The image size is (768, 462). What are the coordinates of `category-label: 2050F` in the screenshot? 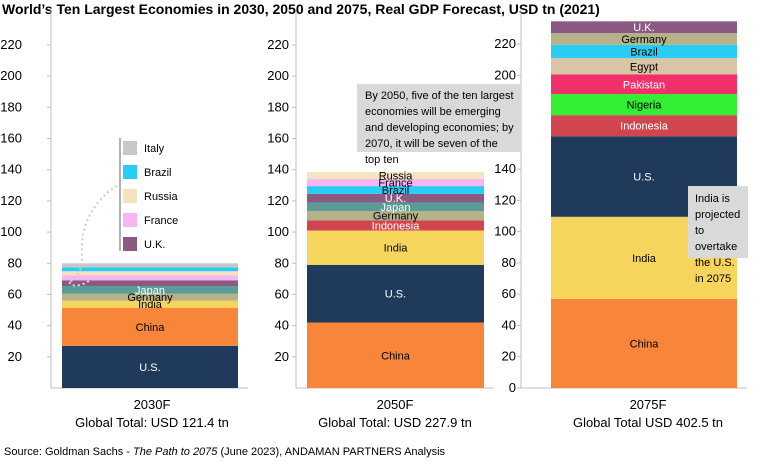 It's located at (395, 404).